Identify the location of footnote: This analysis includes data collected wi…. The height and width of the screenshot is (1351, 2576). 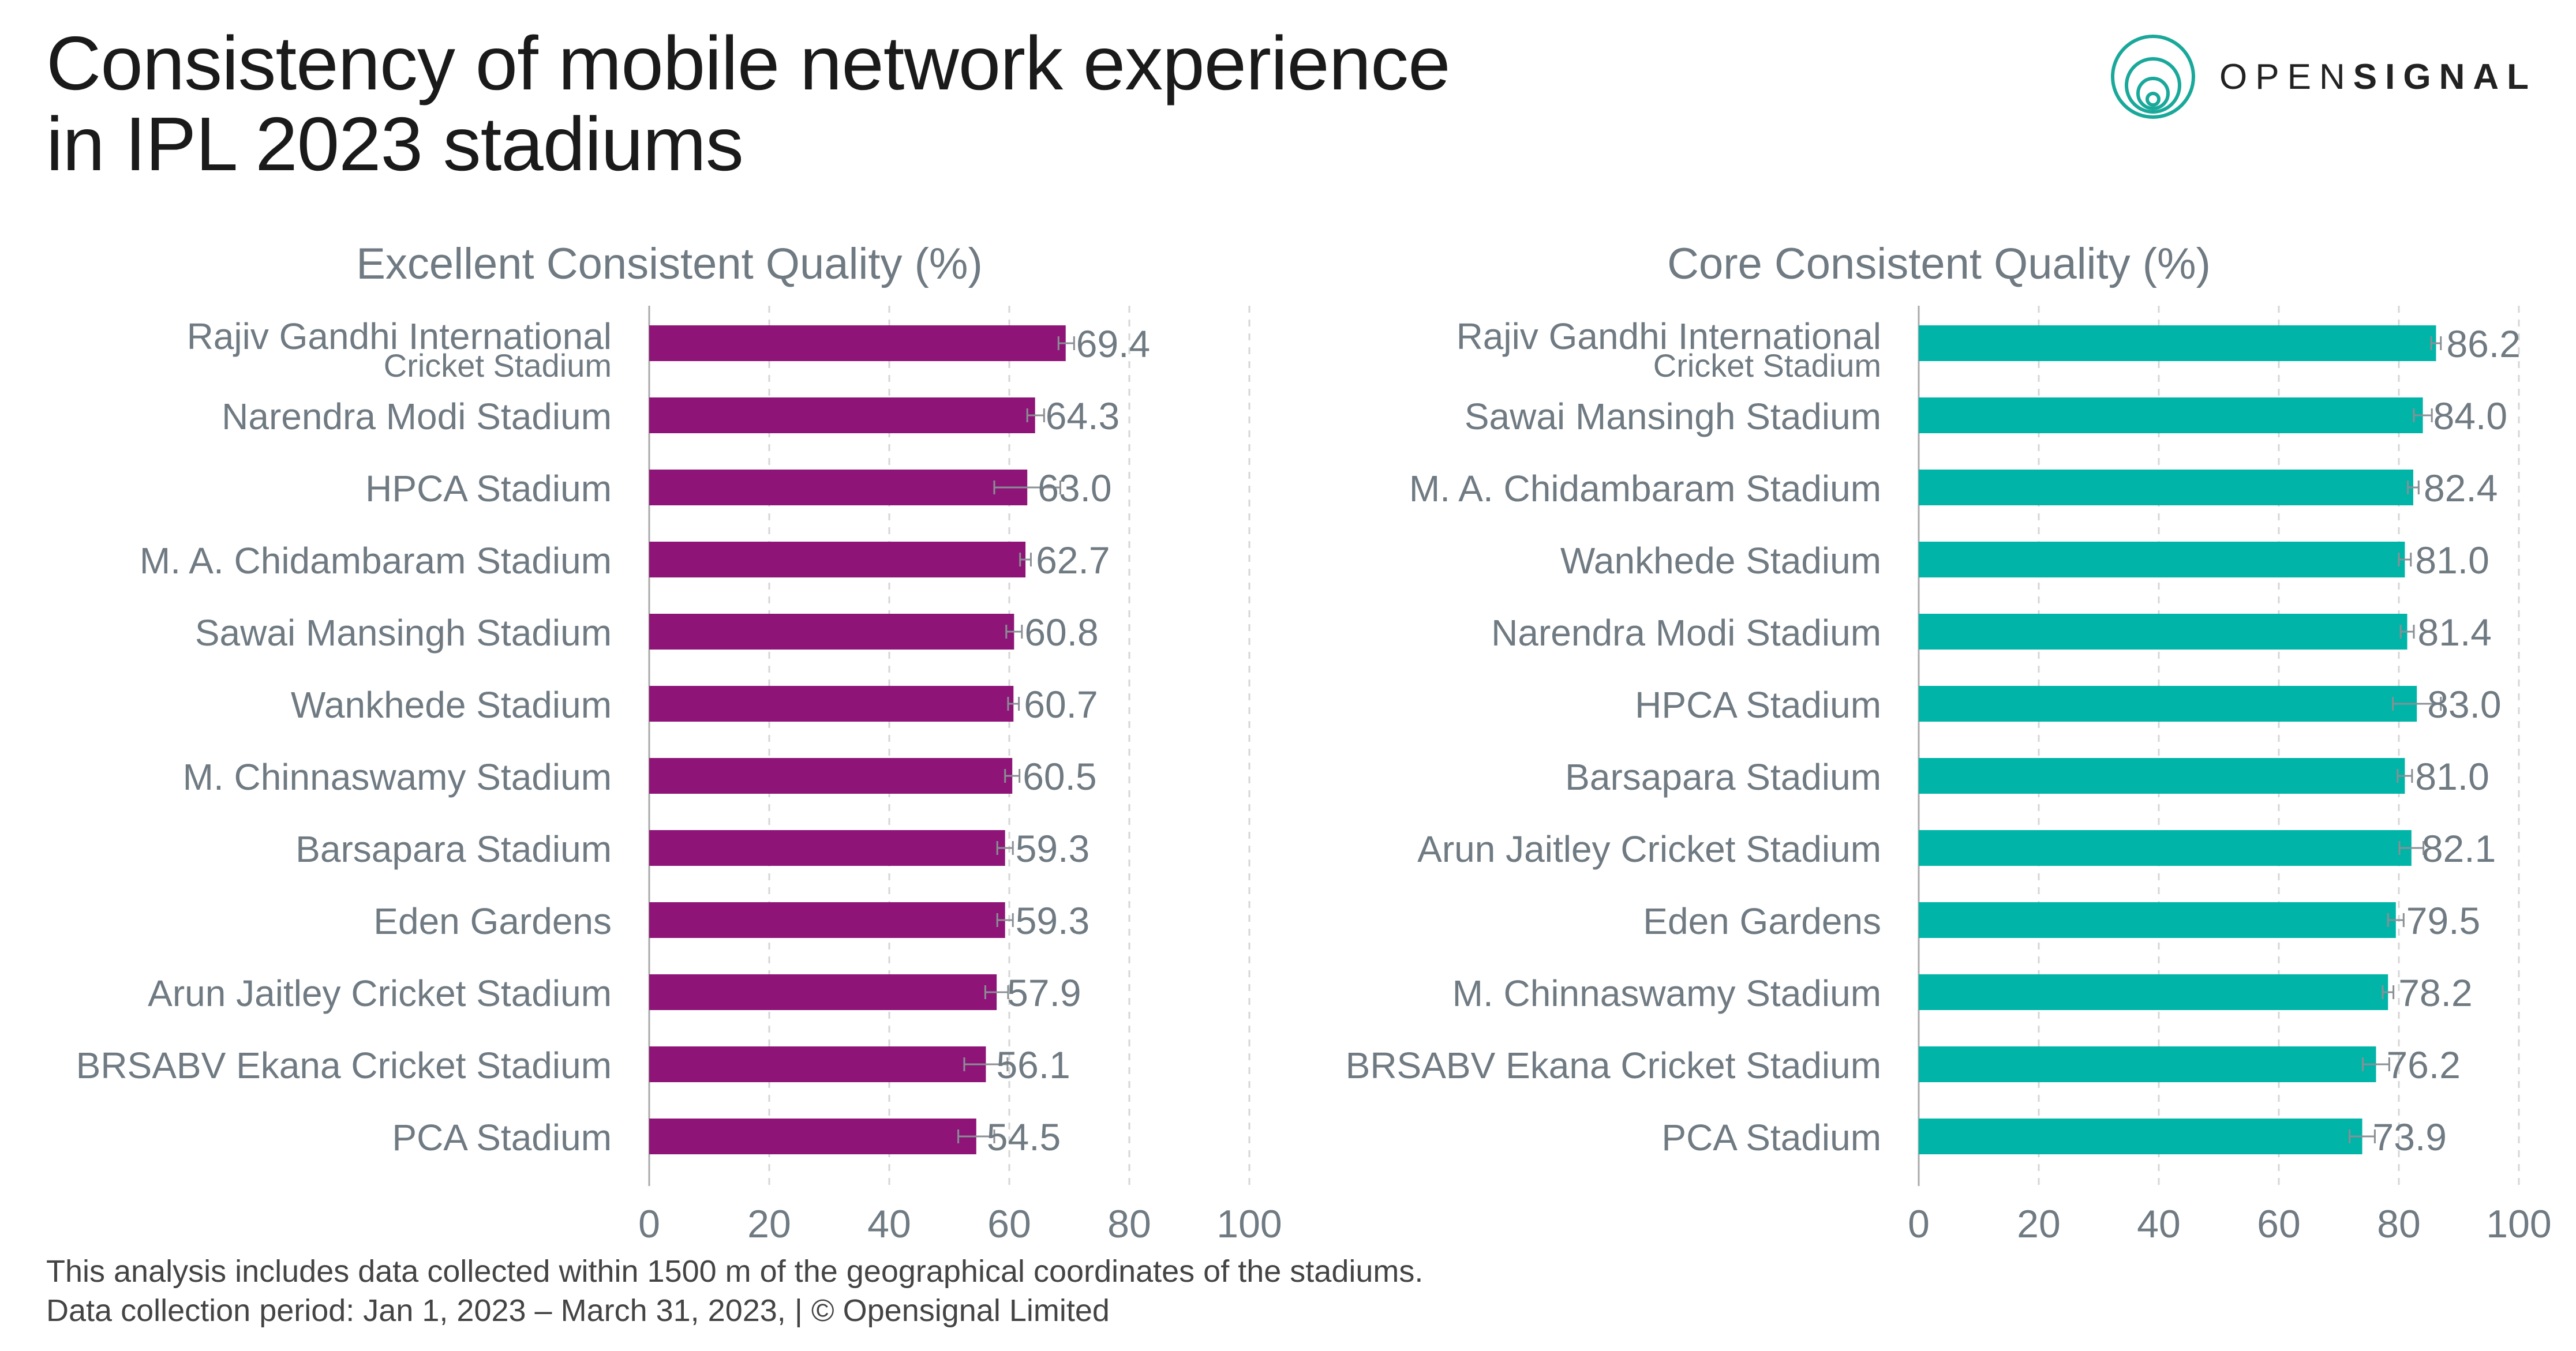
(735, 1291).